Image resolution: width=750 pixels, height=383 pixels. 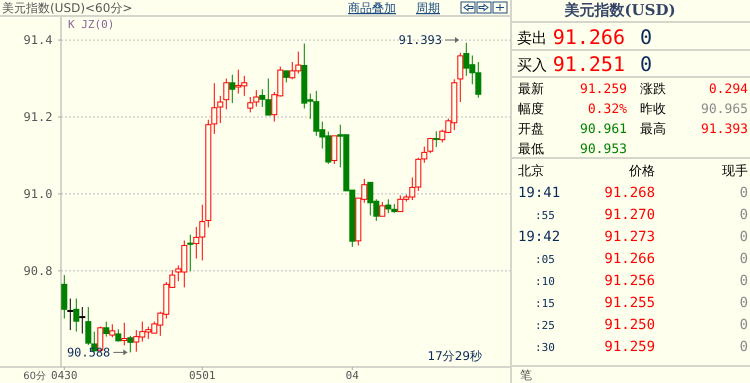 I want to click on y-tick-label: 91.0, so click(x=38, y=193).